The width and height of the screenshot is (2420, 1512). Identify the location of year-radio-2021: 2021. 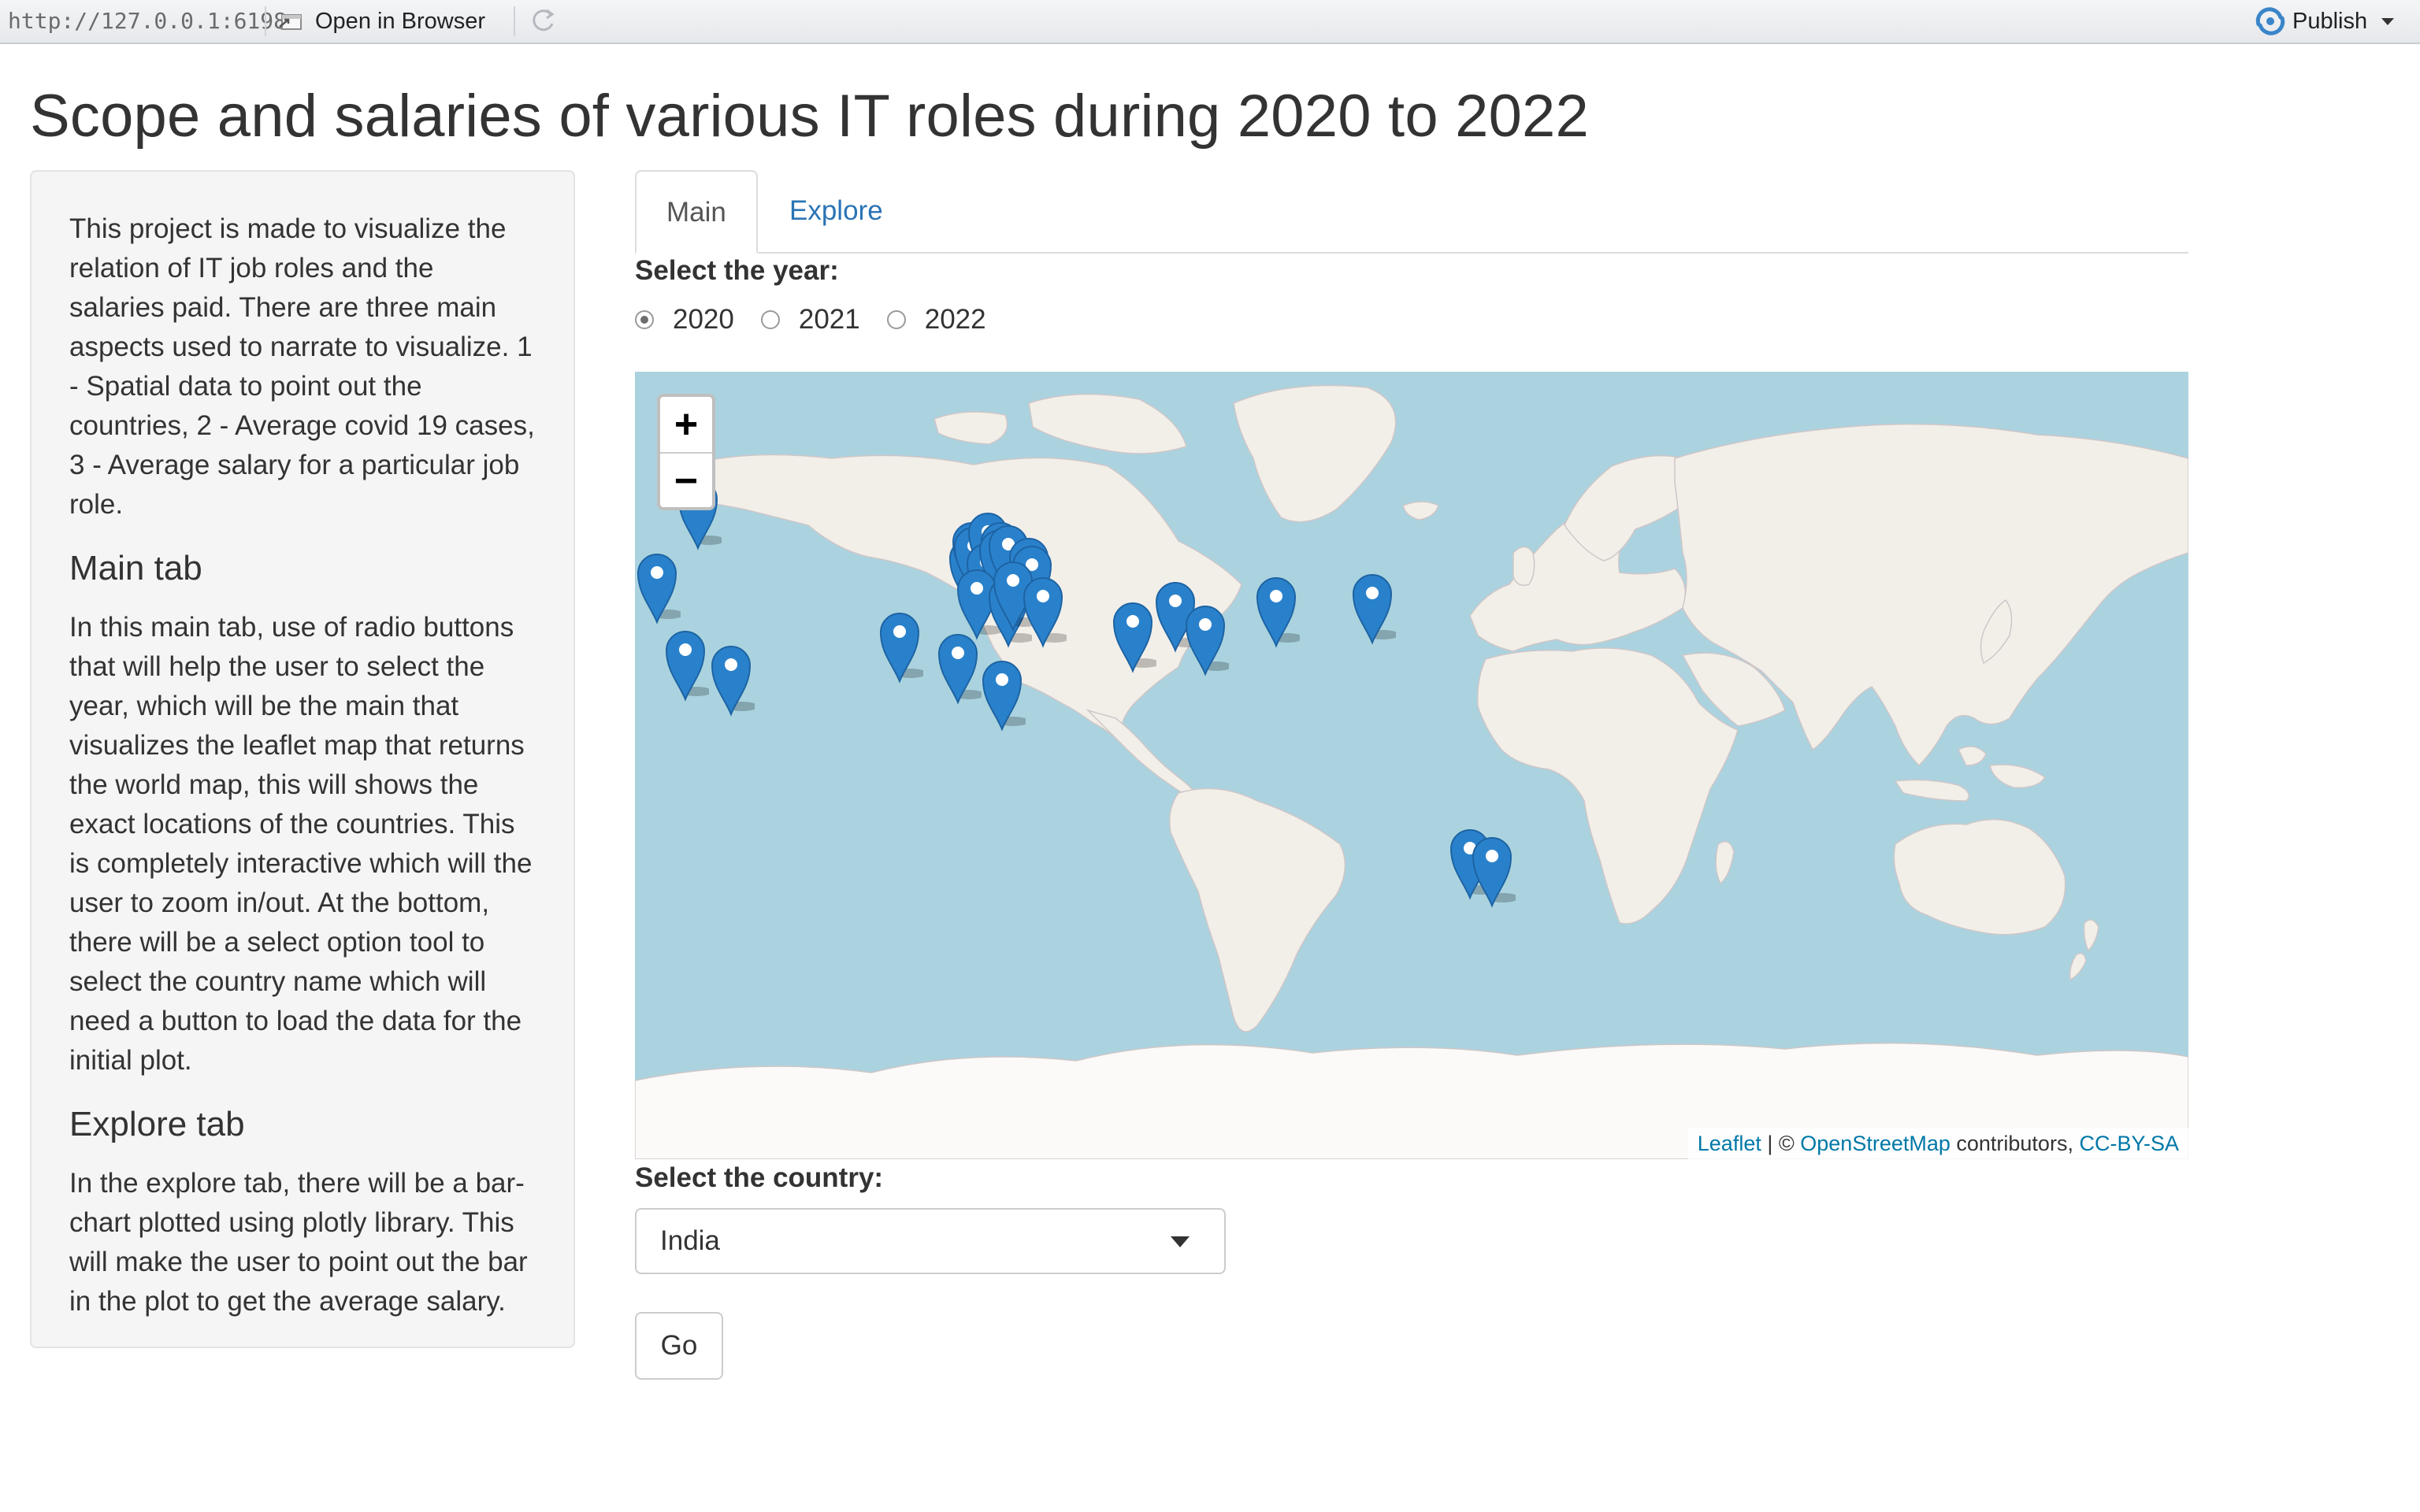
(810, 319).